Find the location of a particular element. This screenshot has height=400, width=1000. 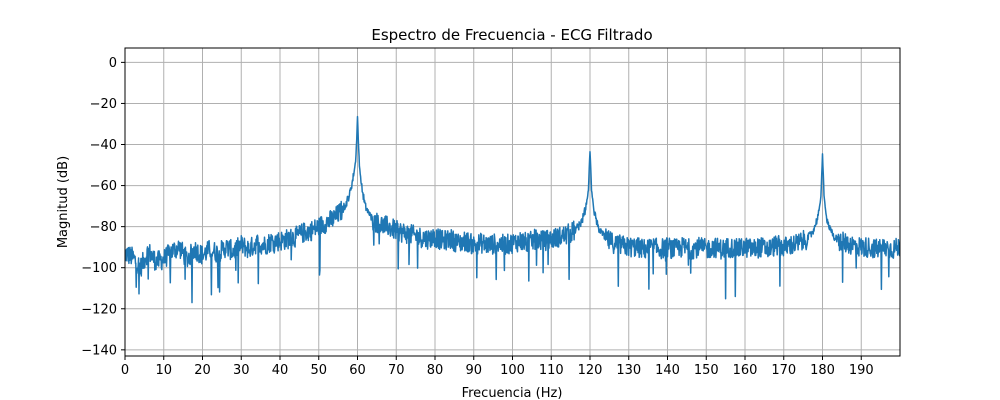

x-tick-label: 90 is located at coordinates (473, 370).